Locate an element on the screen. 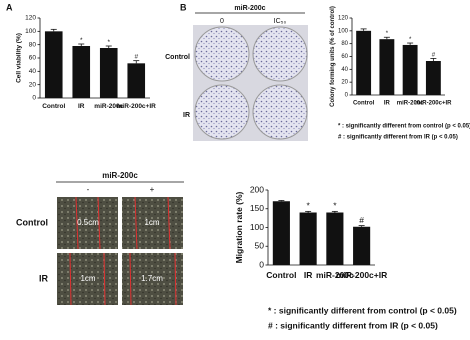 The width and height of the screenshot is (470, 340). wound-edges is located at coordinates (123, 251).